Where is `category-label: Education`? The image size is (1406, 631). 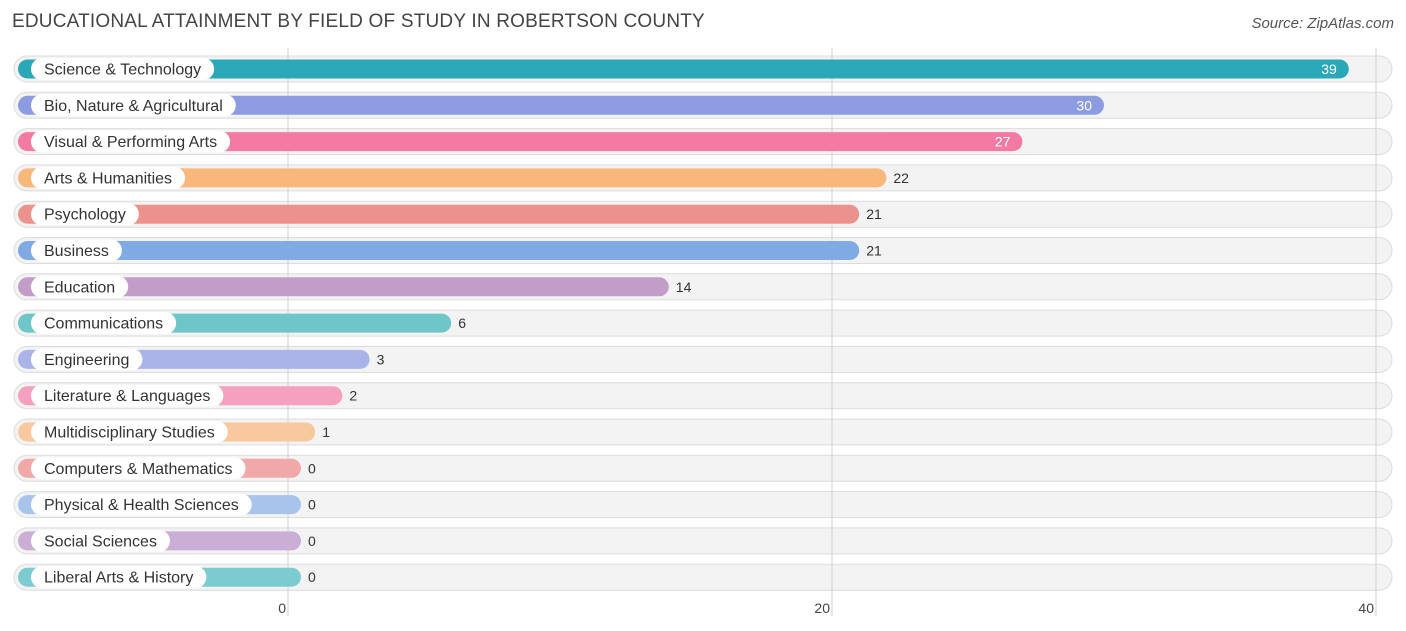 category-label: Education is located at coordinates (79, 287).